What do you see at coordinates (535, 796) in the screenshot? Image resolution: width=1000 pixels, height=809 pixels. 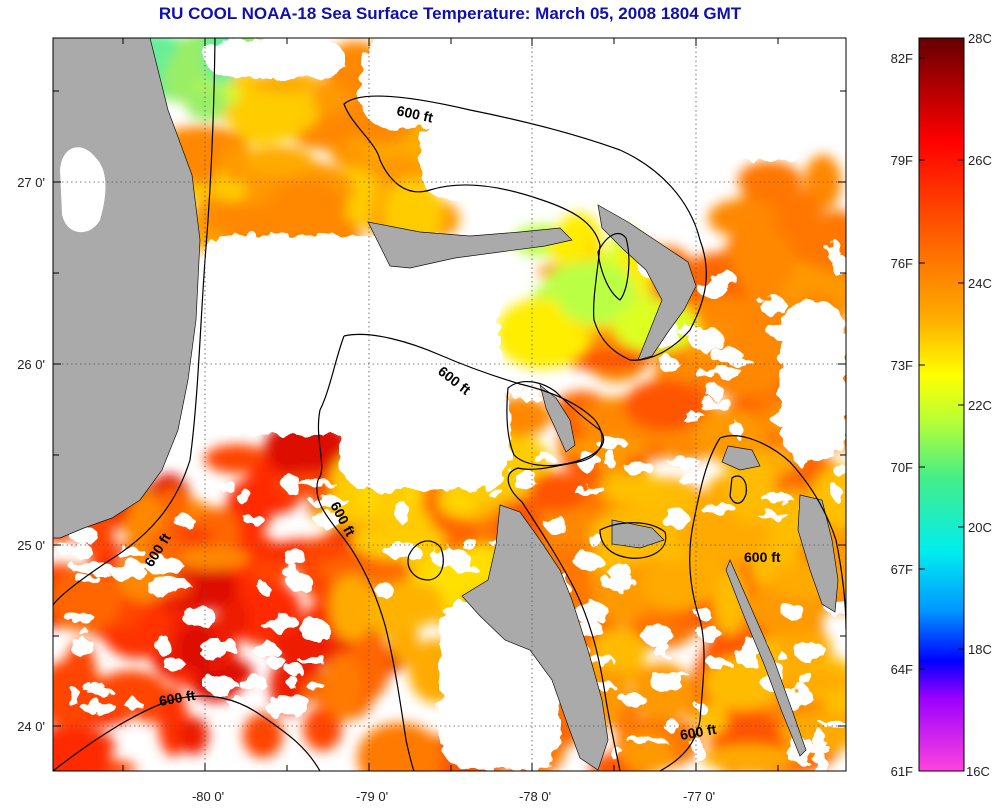 I see `lon-tick-label: -78 0'` at bounding box center [535, 796].